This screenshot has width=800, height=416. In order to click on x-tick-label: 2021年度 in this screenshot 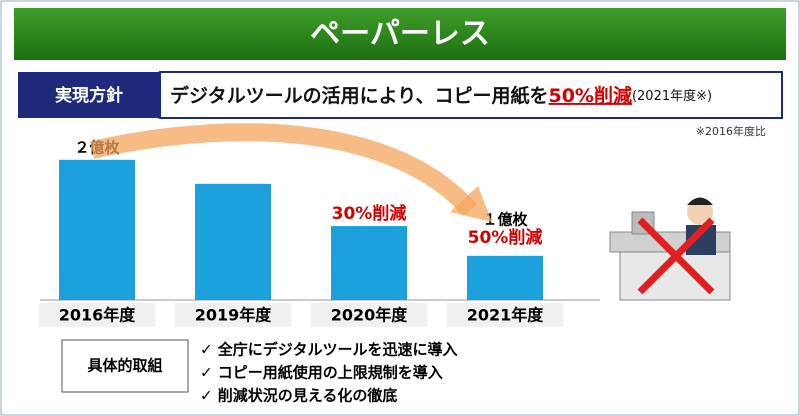, I will do `click(506, 315)`.